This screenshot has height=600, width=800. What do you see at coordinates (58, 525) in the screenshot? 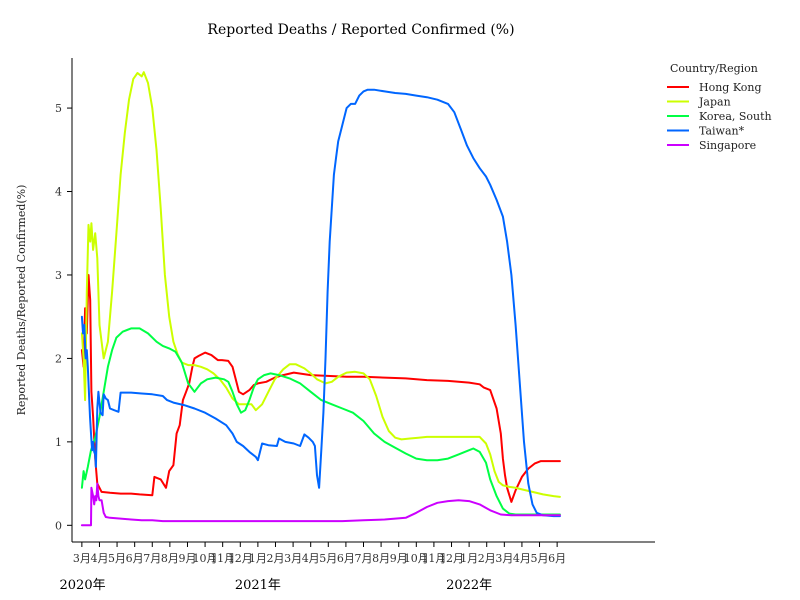
I see `y-tick-label: 0` at bounding box center [58, 525].